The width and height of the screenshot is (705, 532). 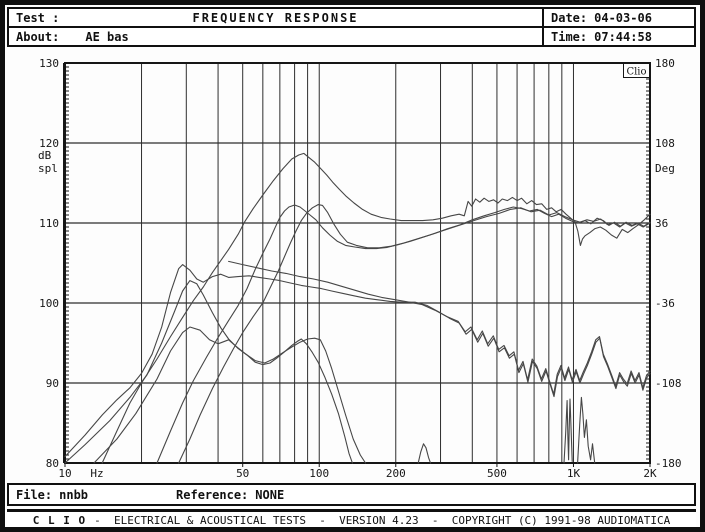 I want to click on y-right-tick-label: 180, so click(x=665, y=63).